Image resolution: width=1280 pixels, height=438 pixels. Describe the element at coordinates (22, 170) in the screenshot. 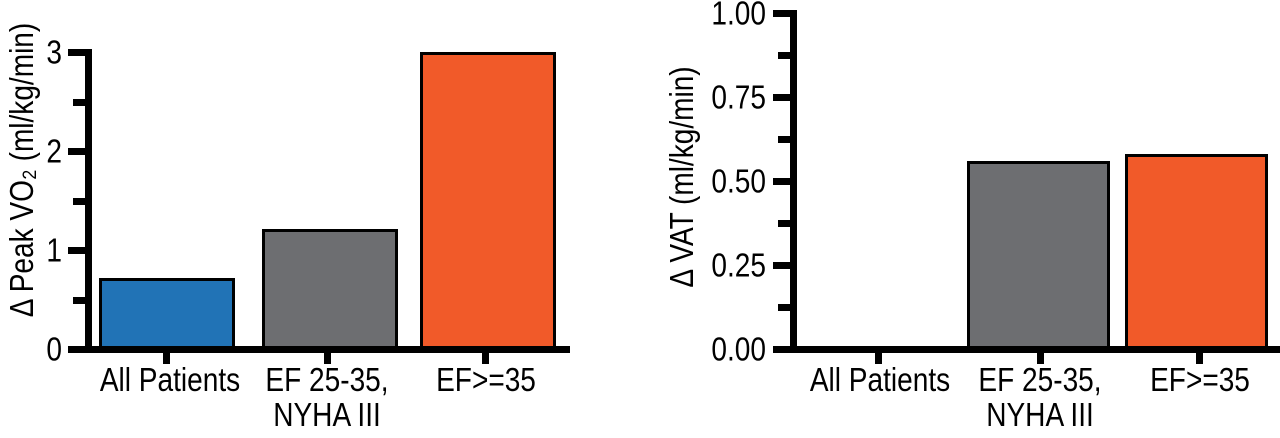

I see `y-axis-label-peak-vo2: Δ Peak VO₂ (ml/kg/min)` at that location.